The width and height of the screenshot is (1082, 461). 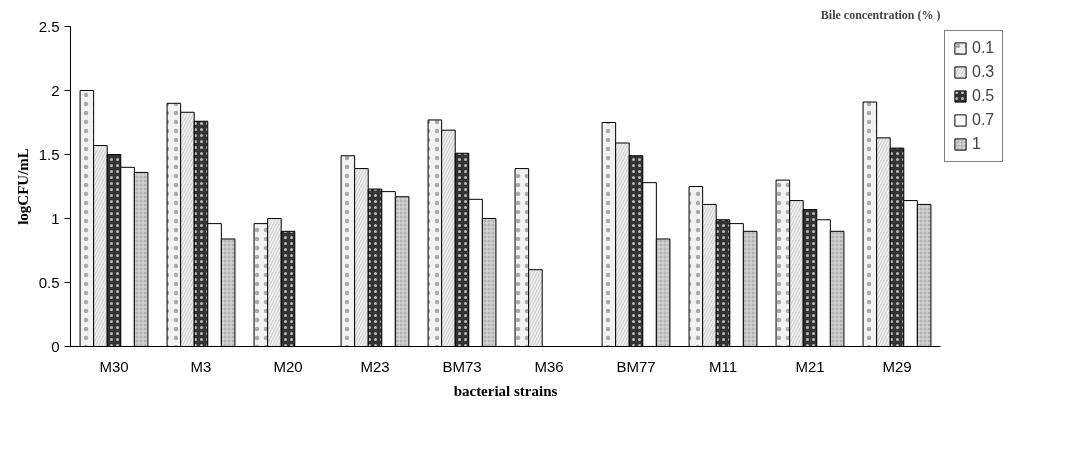 What do you see at coordinates (810, 366) in the screenshot?
I see `x-tick-label: M21` at bounding box center [810, 366].